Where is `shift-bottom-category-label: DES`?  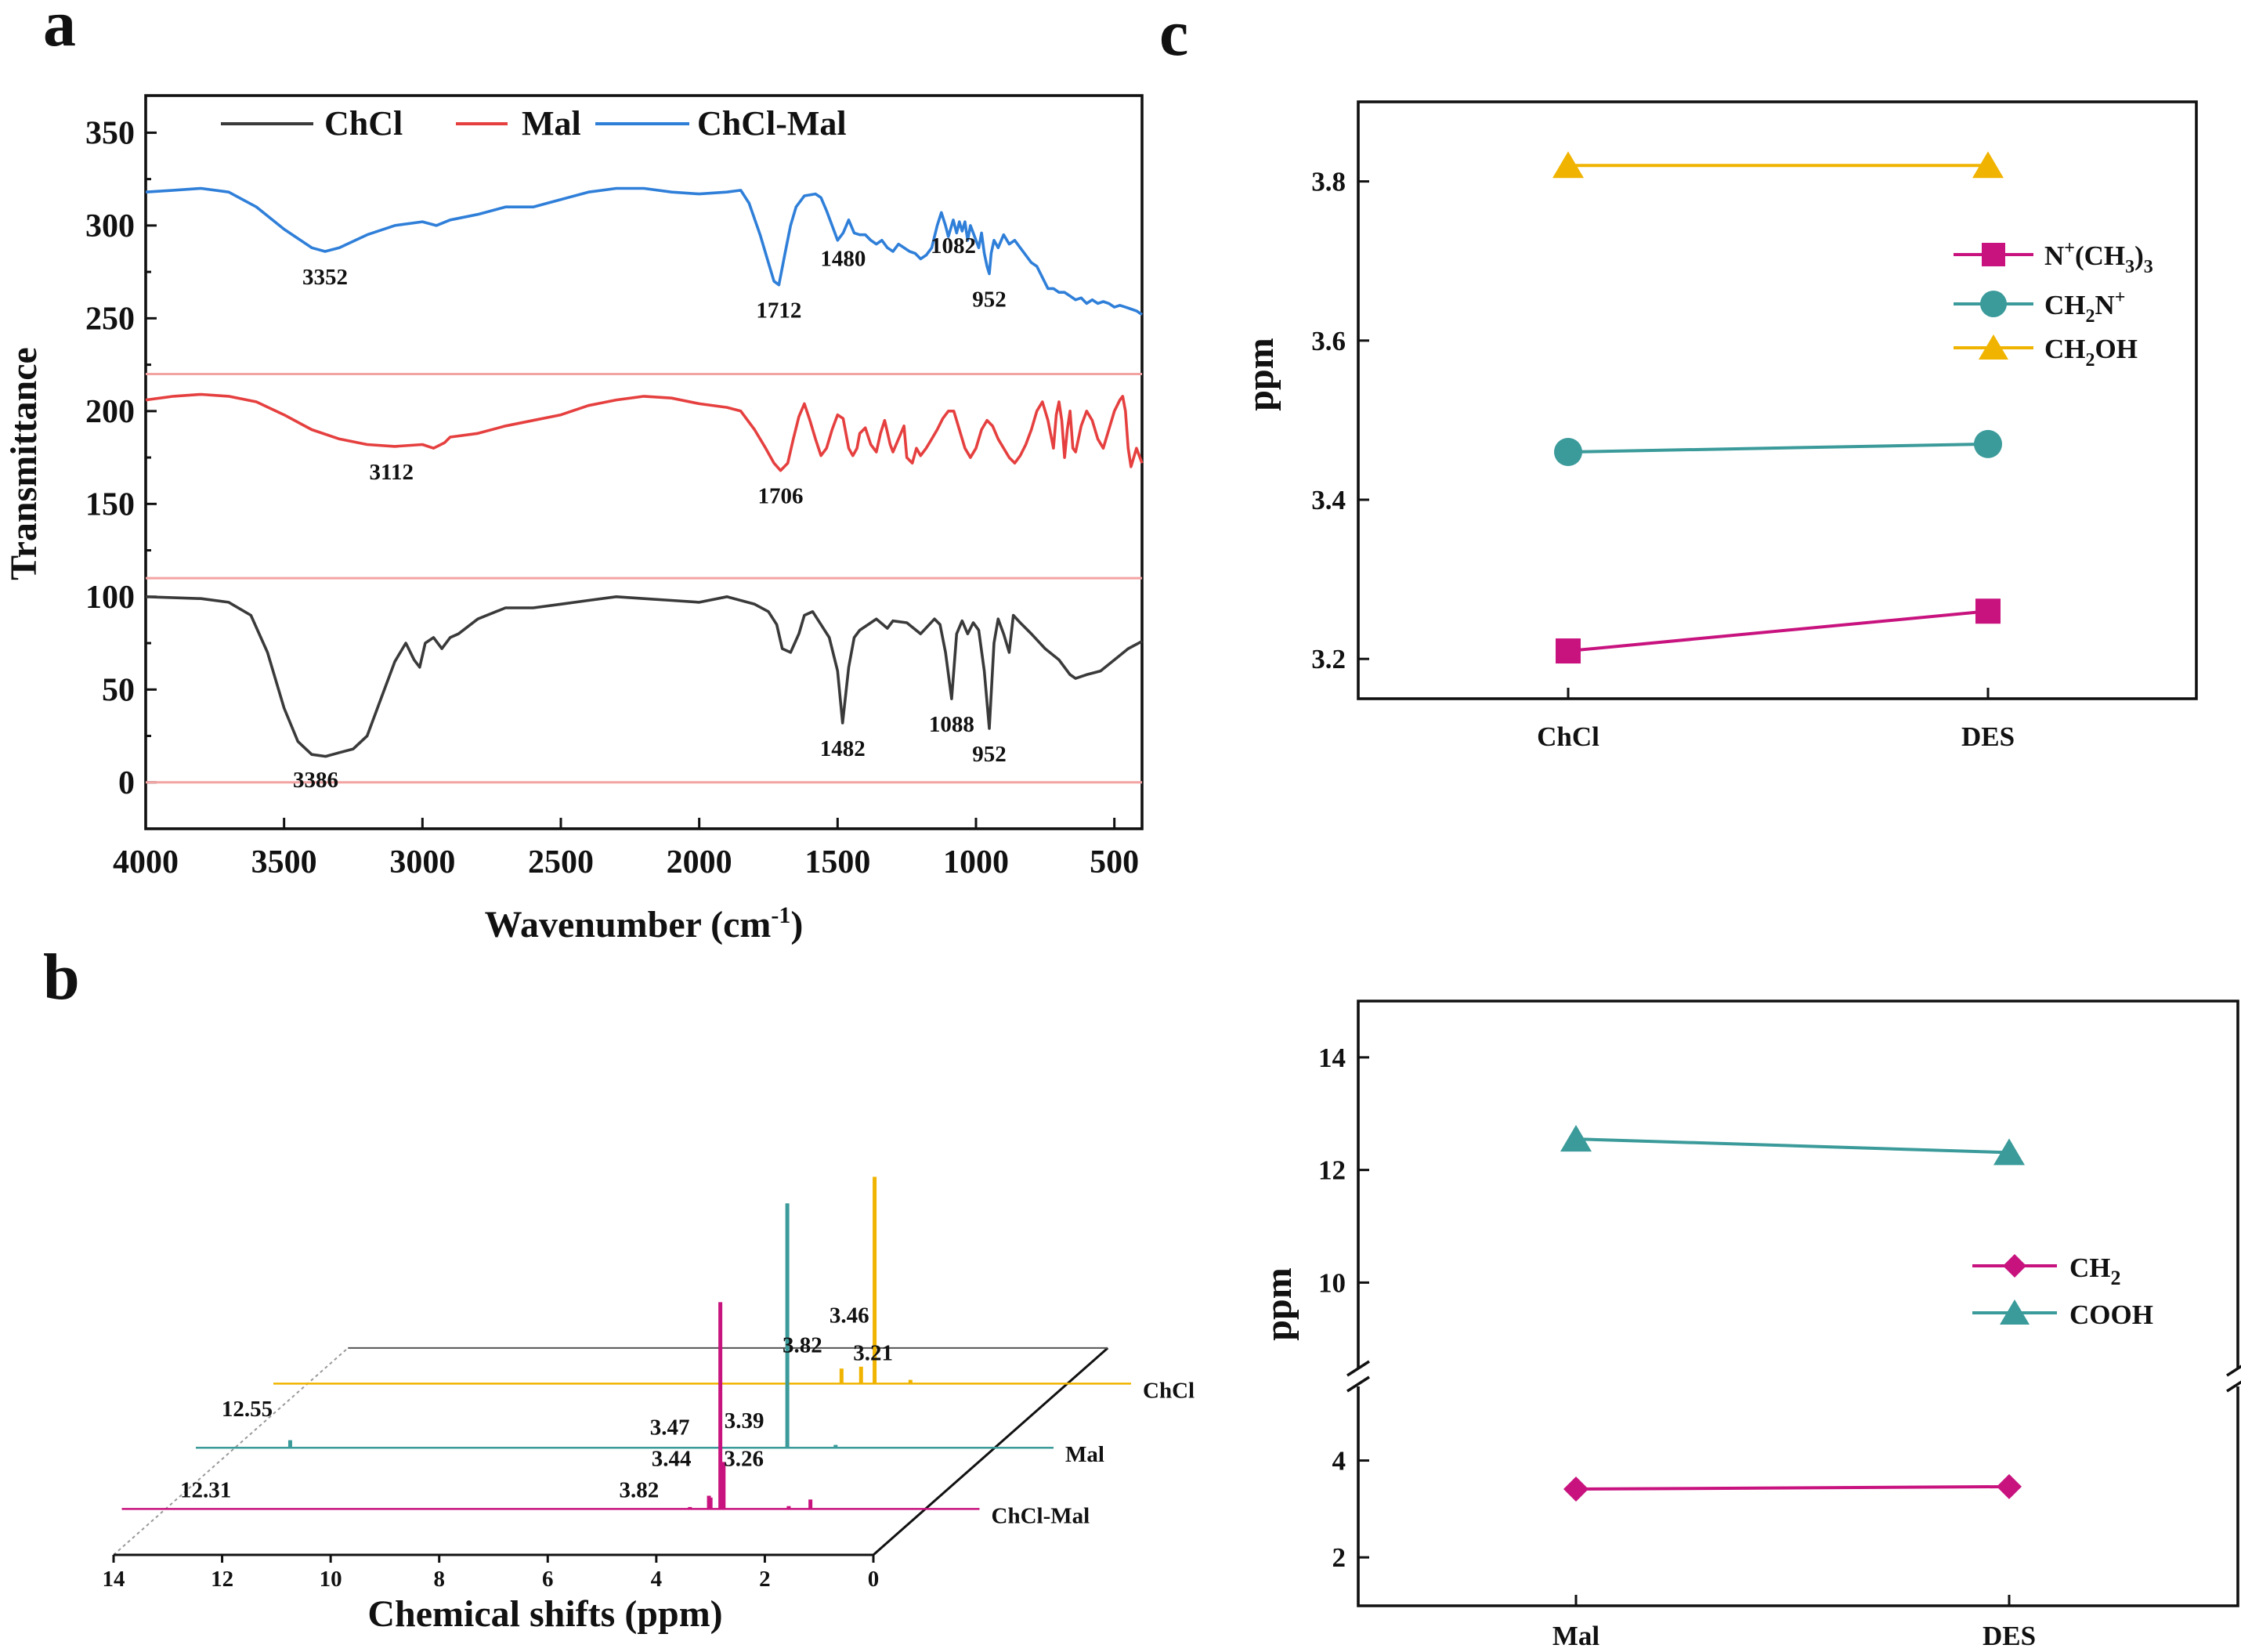 shift-bottom-category-label: DES is located at coordinates (2009, 1636).